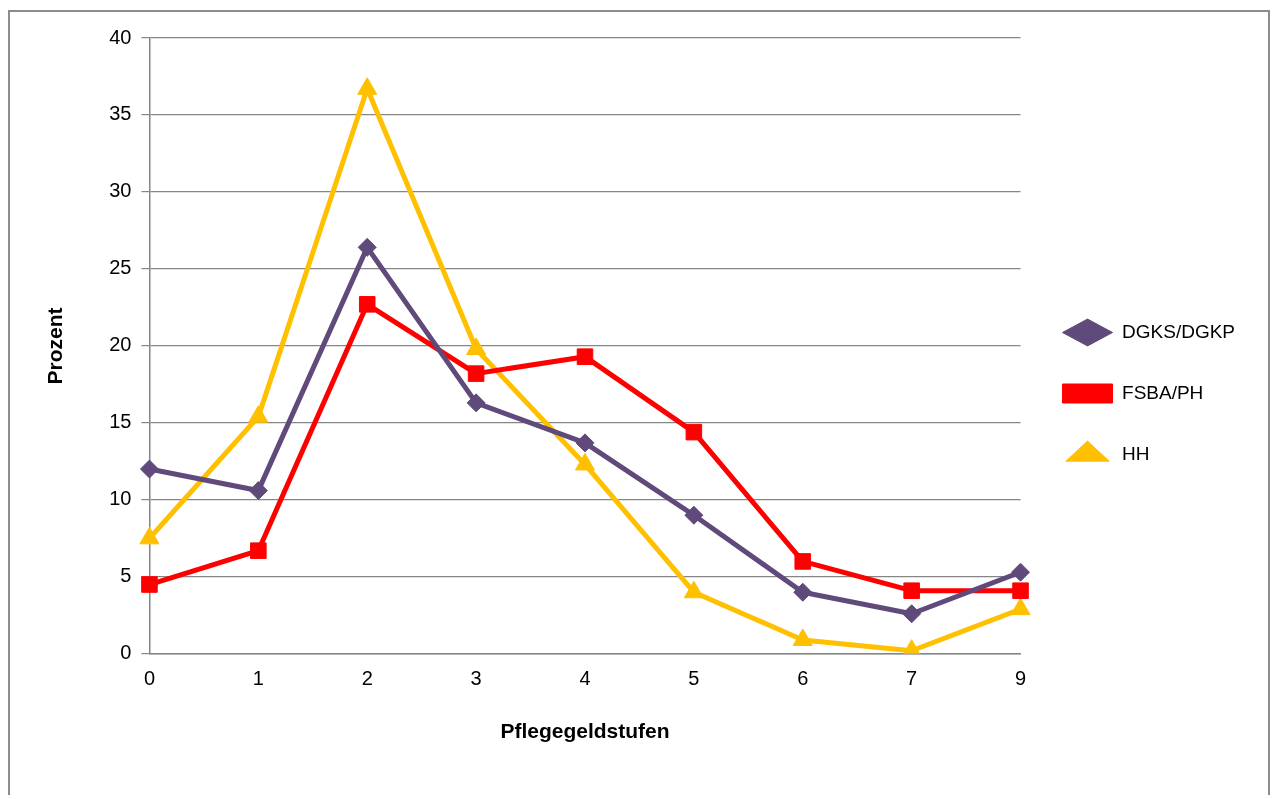  Describe the element at coordinates (120, 421) in the screenshot. I see `y-tick-label: 15` at that location.